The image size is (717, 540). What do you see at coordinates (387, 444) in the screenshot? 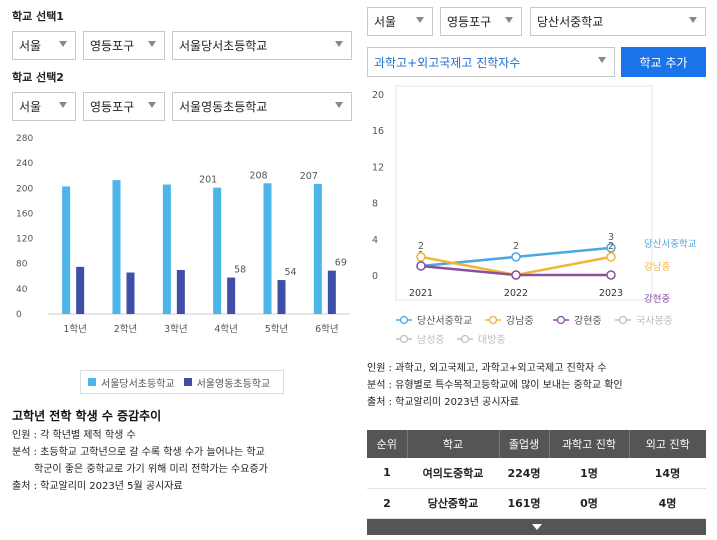
I see `column-header: 순위` at bounding box center [387, 444].